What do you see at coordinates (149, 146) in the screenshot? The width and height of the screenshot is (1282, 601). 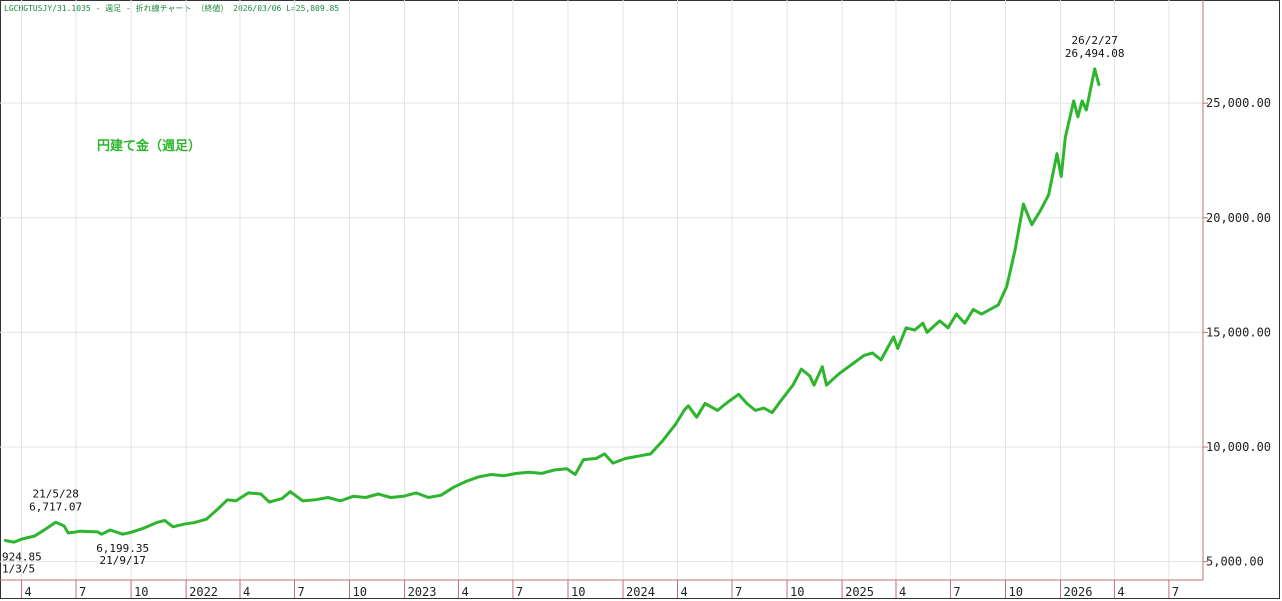 I see `series-title: 円建て金（週足）` at bounding box center [149, 146].